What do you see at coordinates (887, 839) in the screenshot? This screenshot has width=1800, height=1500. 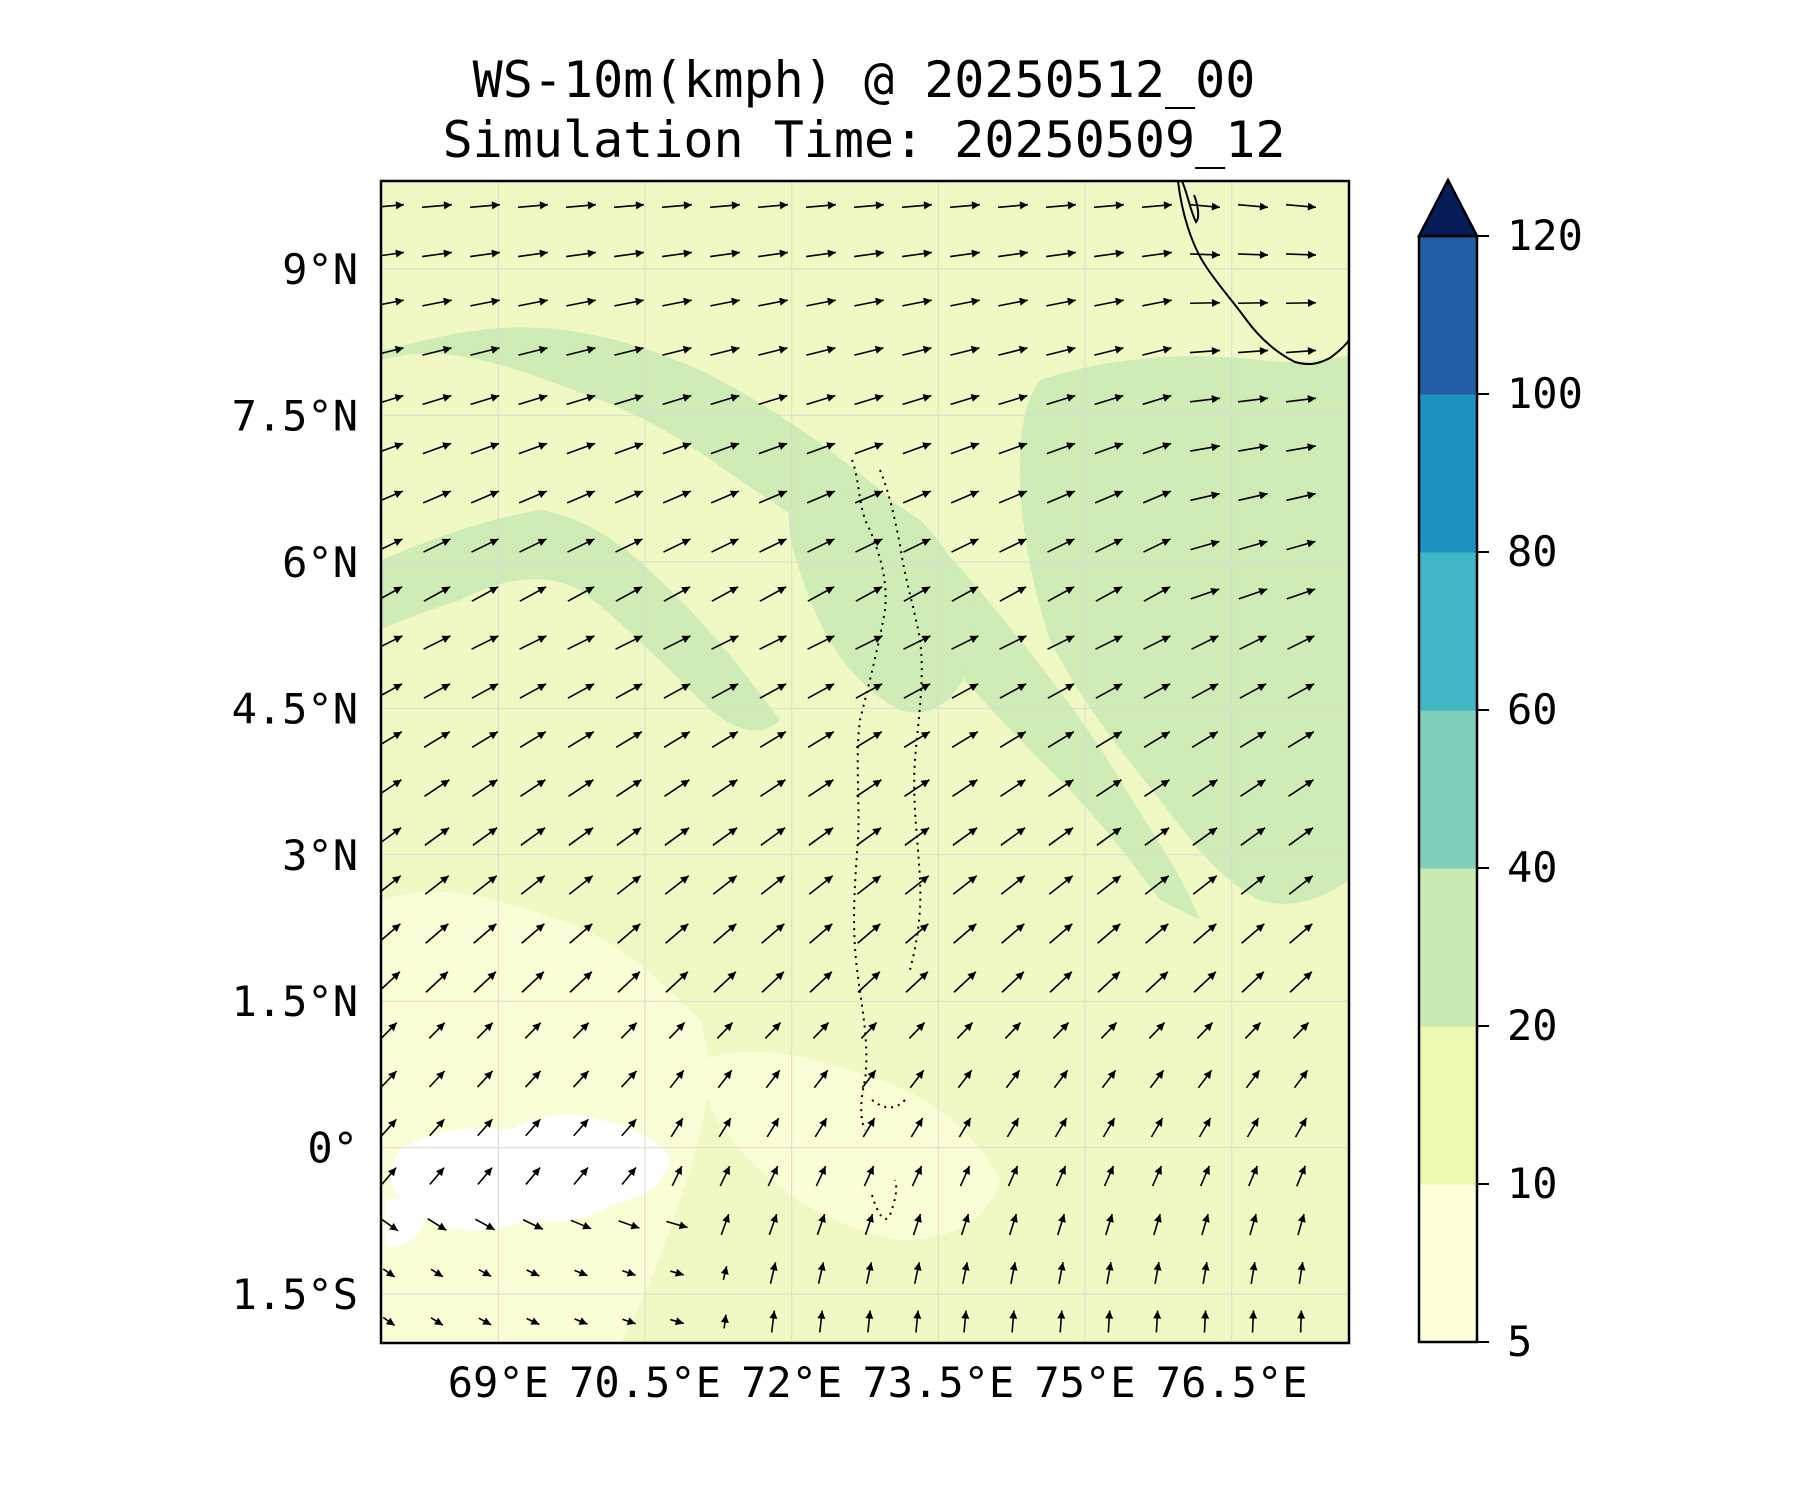 I see `atoll-outlines` at bounding box center [887, 839].